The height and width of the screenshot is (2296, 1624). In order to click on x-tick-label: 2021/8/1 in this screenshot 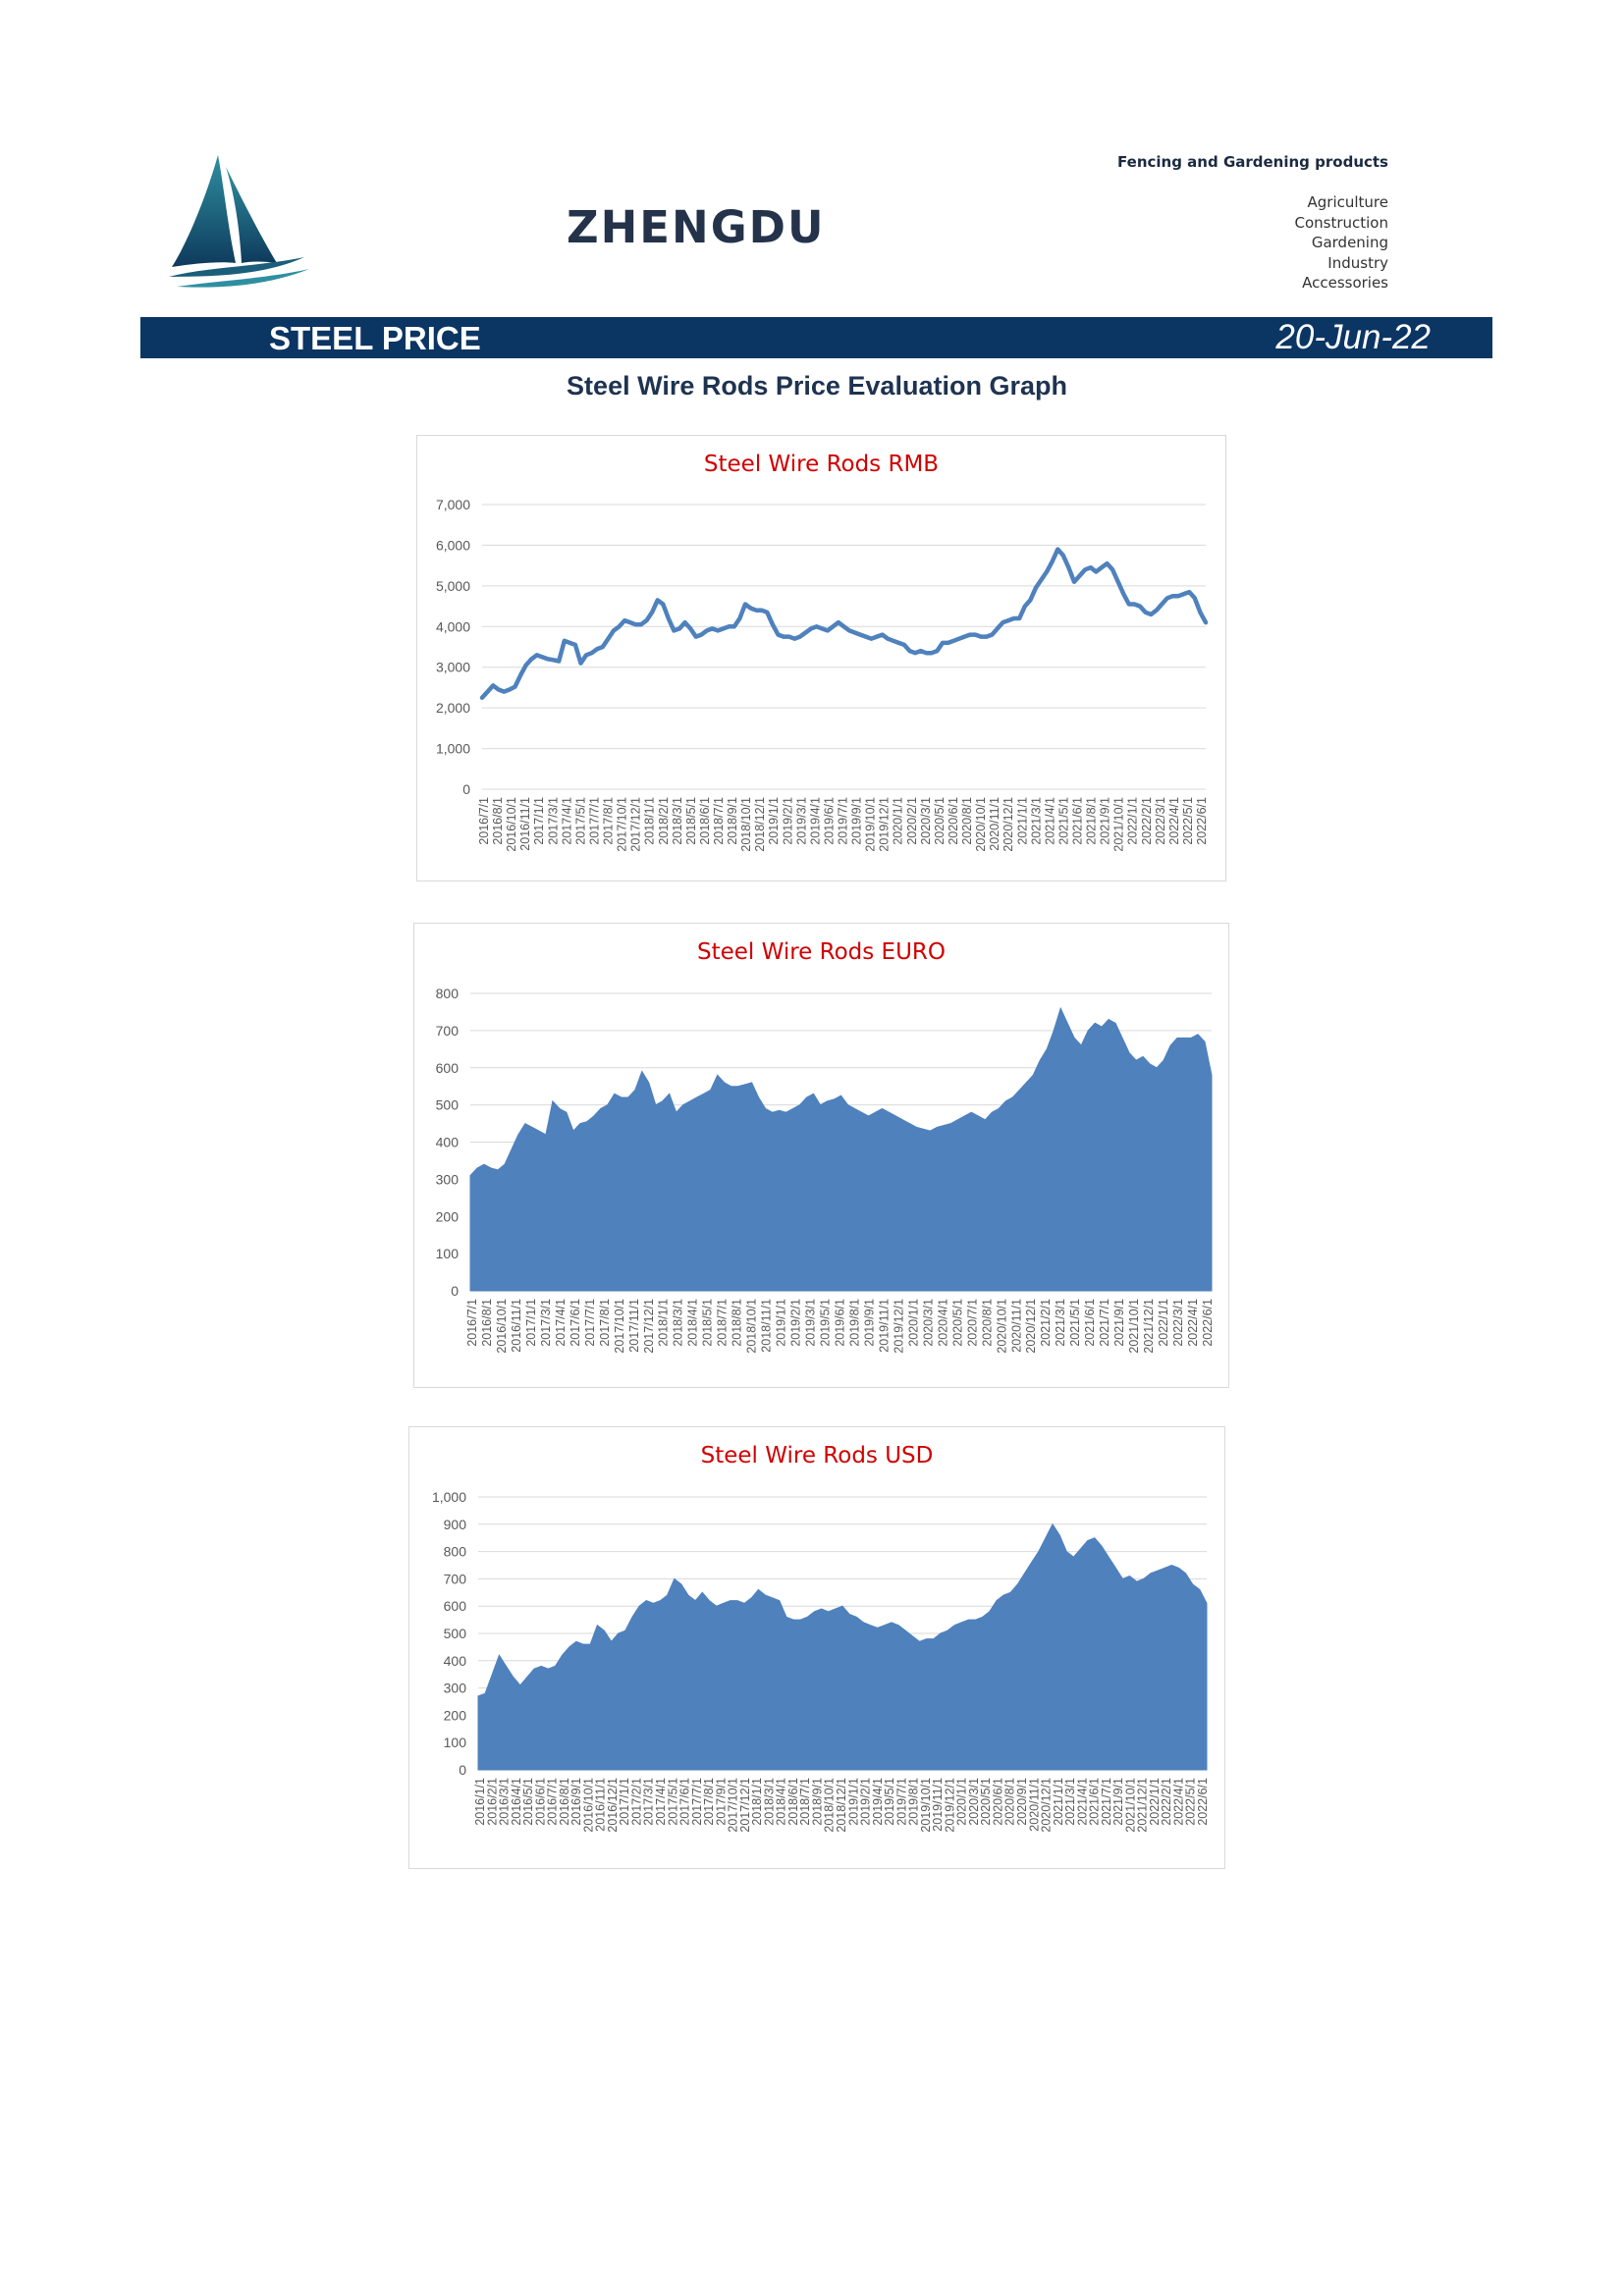, I will do `click(1092, 821)`.